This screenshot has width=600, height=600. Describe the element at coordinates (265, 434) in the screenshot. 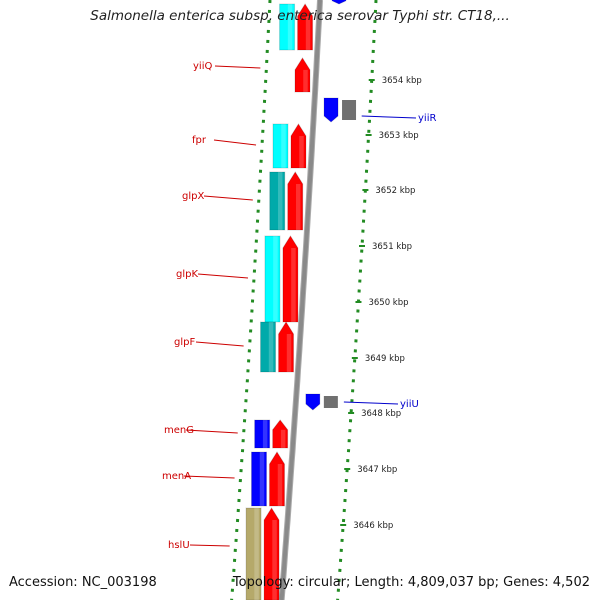

I see `gene-block-6-highlight` at that location.